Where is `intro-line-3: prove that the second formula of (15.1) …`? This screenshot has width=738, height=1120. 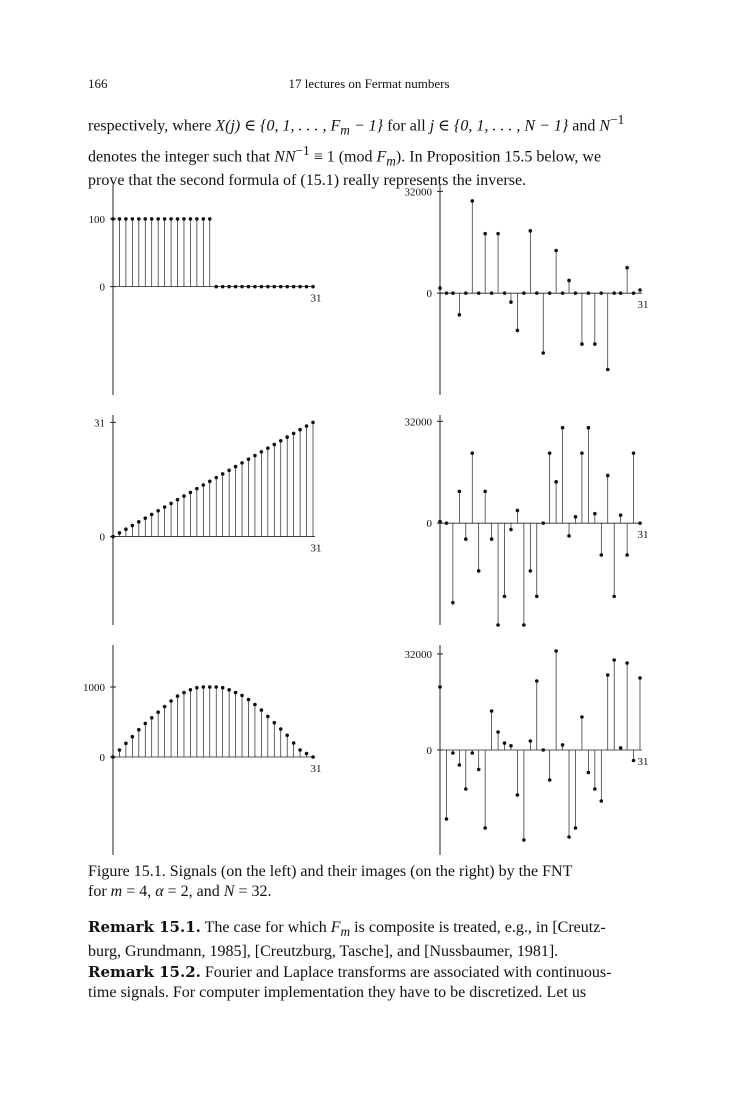
intro-line-3: prove that the second formula of (15.1) … is located at coordinates (307, 181).